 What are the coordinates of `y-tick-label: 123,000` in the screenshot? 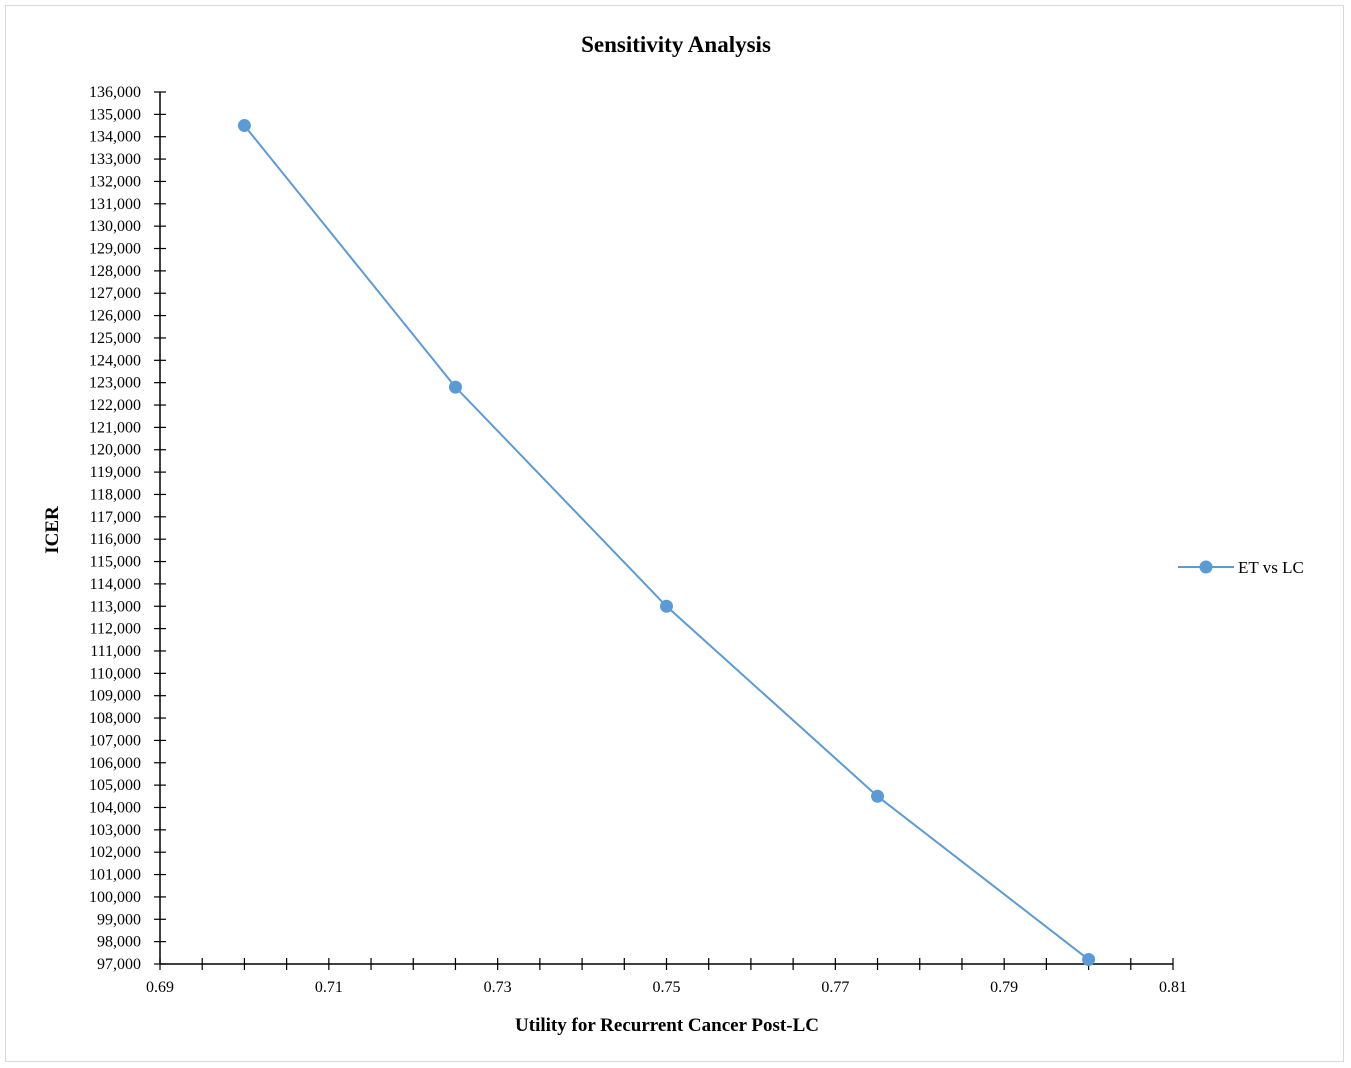 It's located at (115, 383).